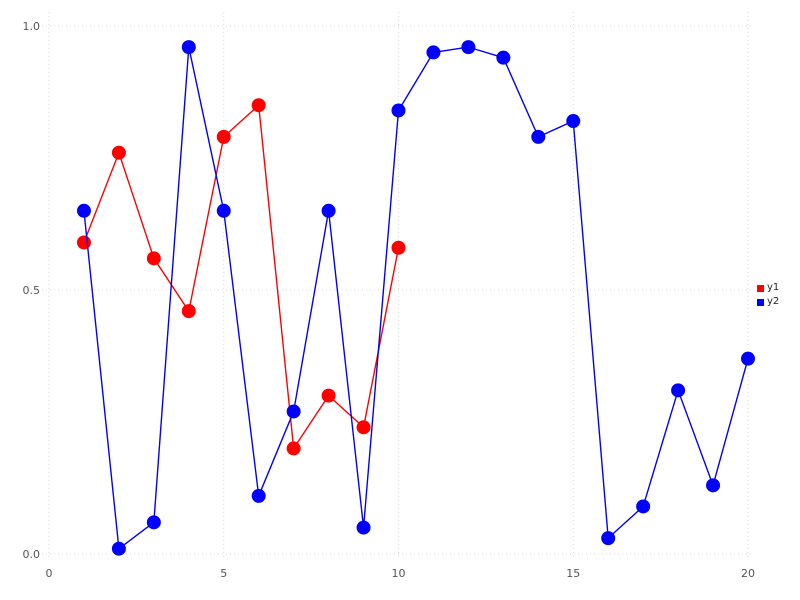 The image size is (800, 600). What do you see at coordinates (32, 290) in the screenshot?
I see `y-tick-label-1: 0.5` at bounding box center [32, 290].